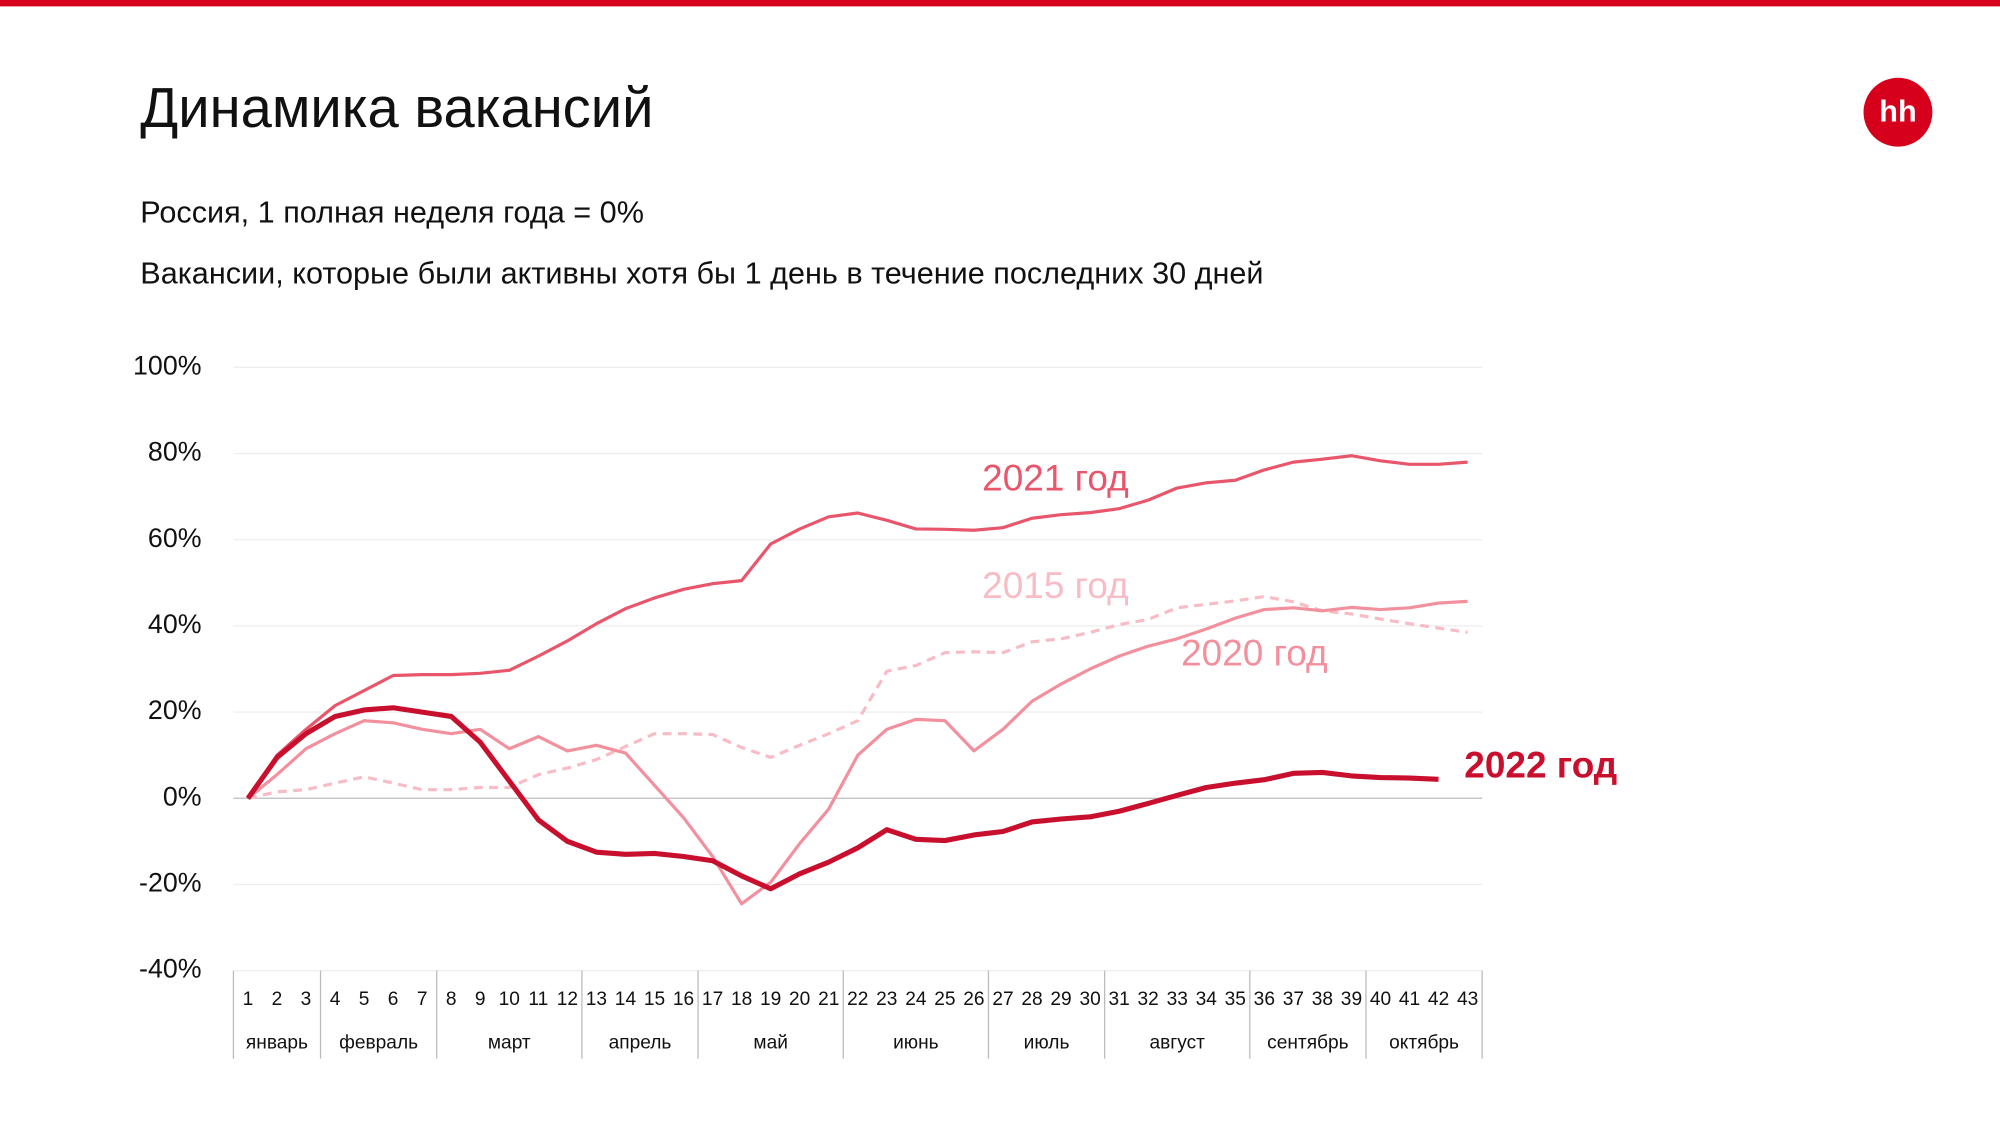  Describe the element at coordinates (1264, 999) in the screenshot. I see `x-tick-label: 36` at that location.